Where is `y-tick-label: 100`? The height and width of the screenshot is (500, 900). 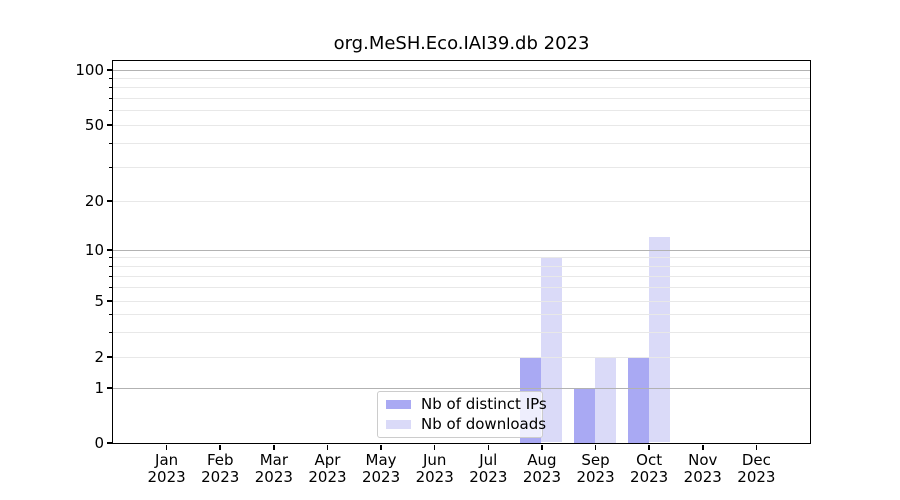
y-tick-label: 100 is located at coordinates (89, 70).